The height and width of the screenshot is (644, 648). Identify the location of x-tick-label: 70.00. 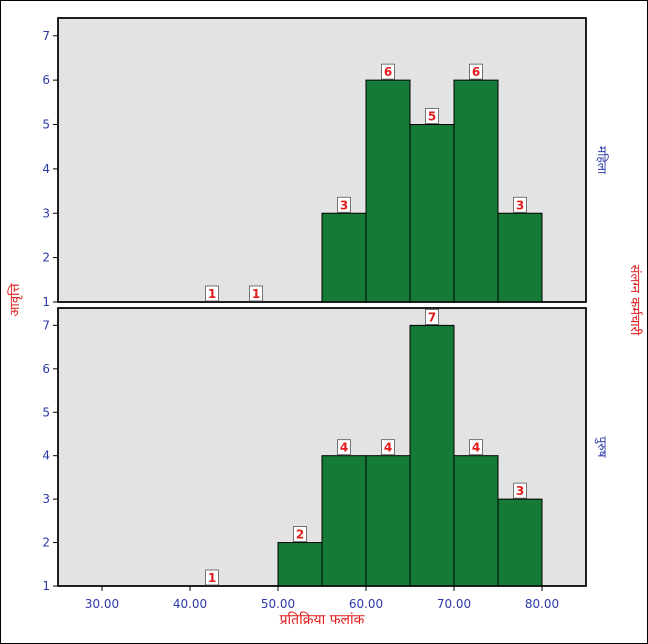
(454, 604).